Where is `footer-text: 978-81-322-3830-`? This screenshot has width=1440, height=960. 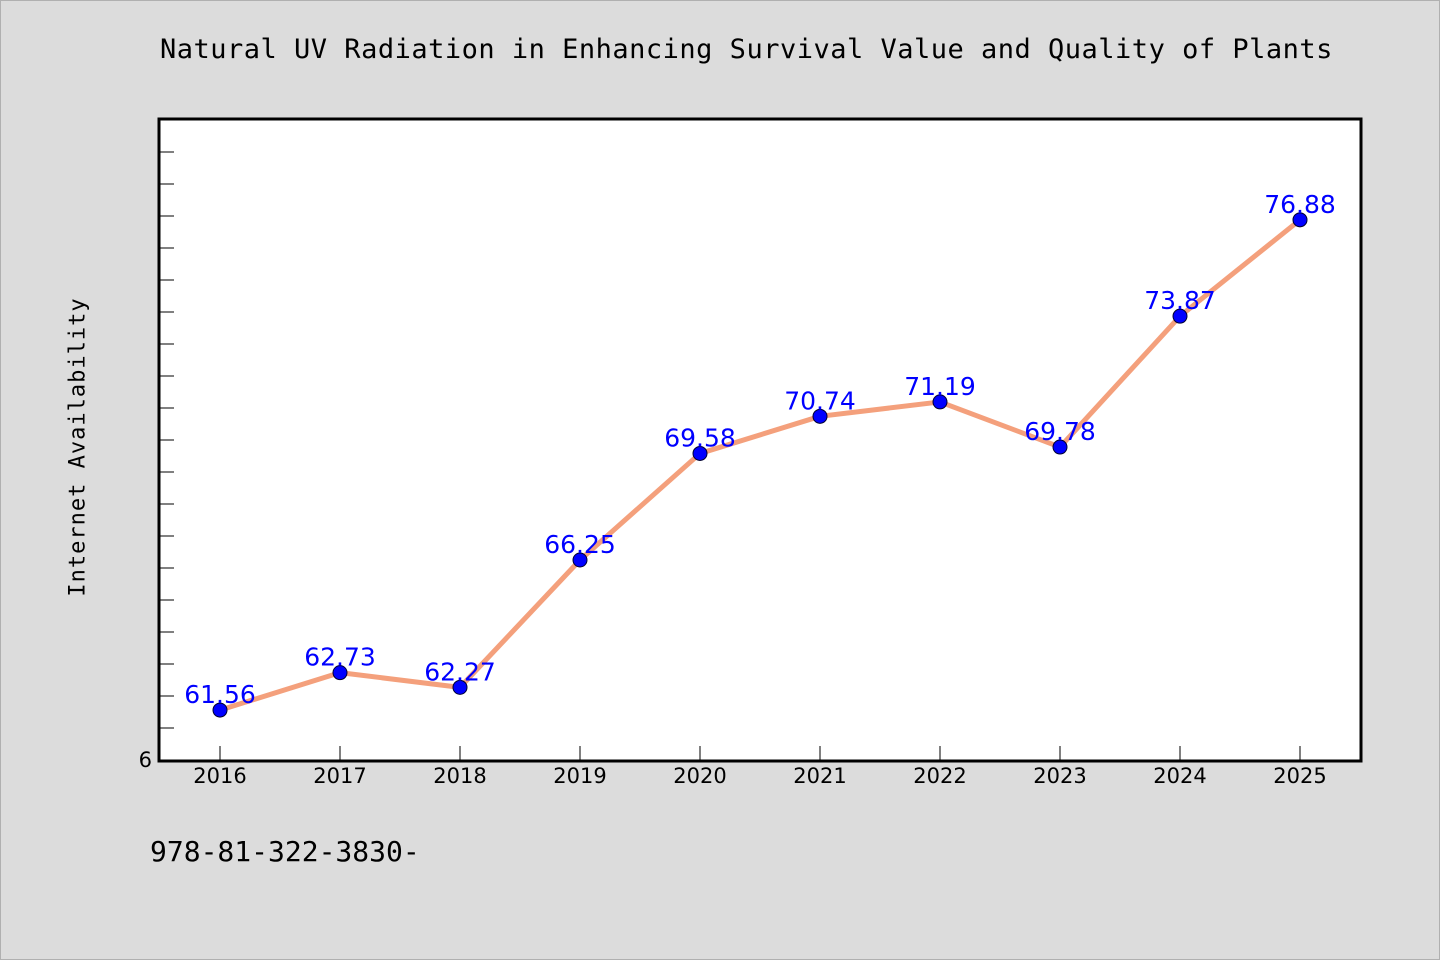
footer-text: 978-81-322-3830- is located at coordinates (285, 851).